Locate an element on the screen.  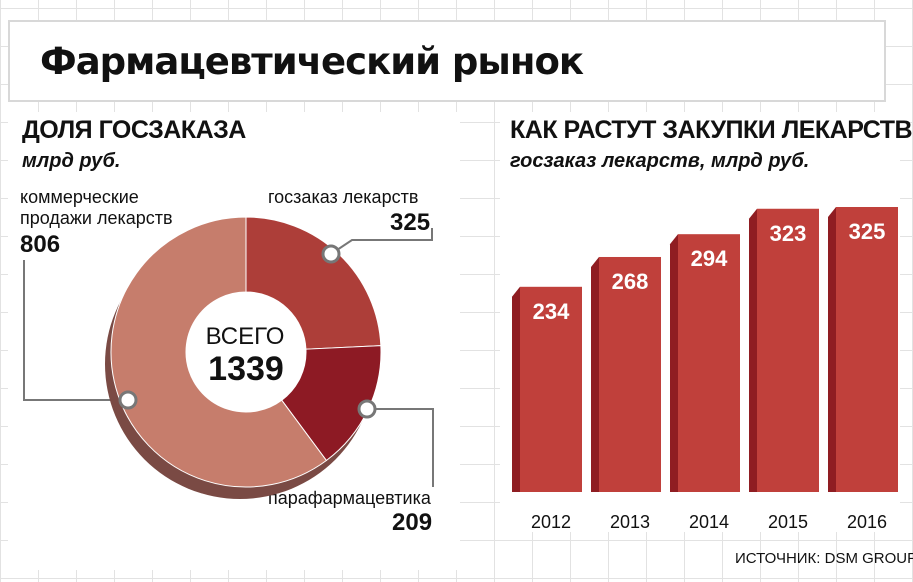
bar-depth-2014 is located at coordinates (674, 363).